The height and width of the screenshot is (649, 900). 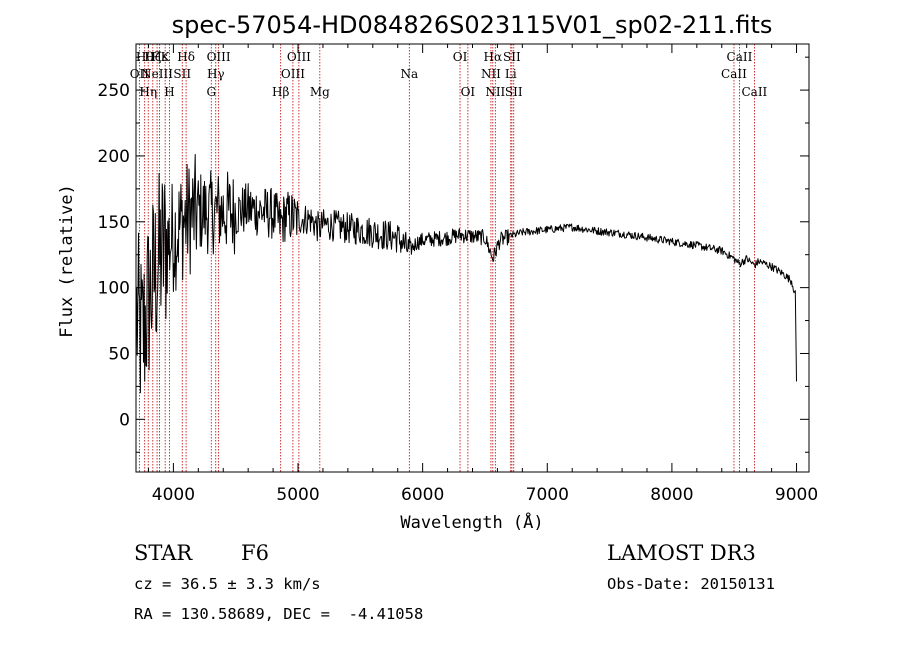 I want to click on emission-line-label: Hγ, so click(x=216, y=74).